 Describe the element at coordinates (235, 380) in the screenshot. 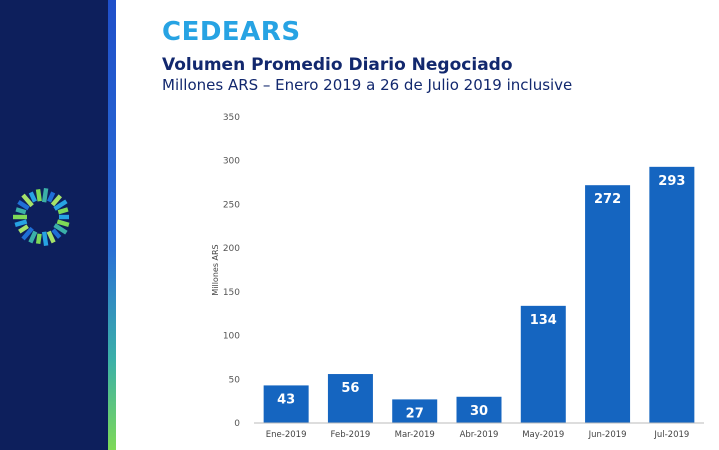

I see `y-tick-label: 50` at that location.